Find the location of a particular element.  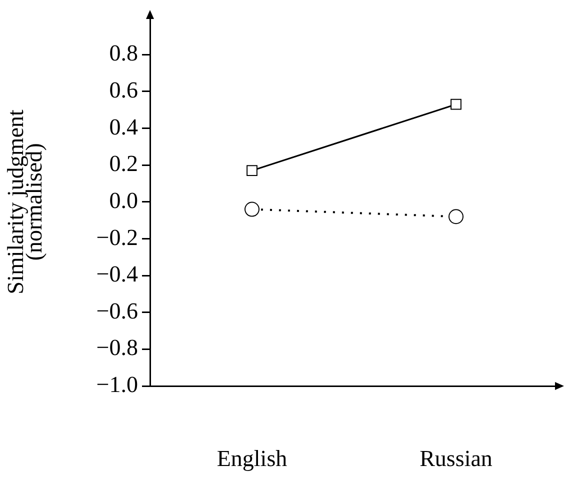

y-tick-label: 0.2 is located at coordinates (123, 163).